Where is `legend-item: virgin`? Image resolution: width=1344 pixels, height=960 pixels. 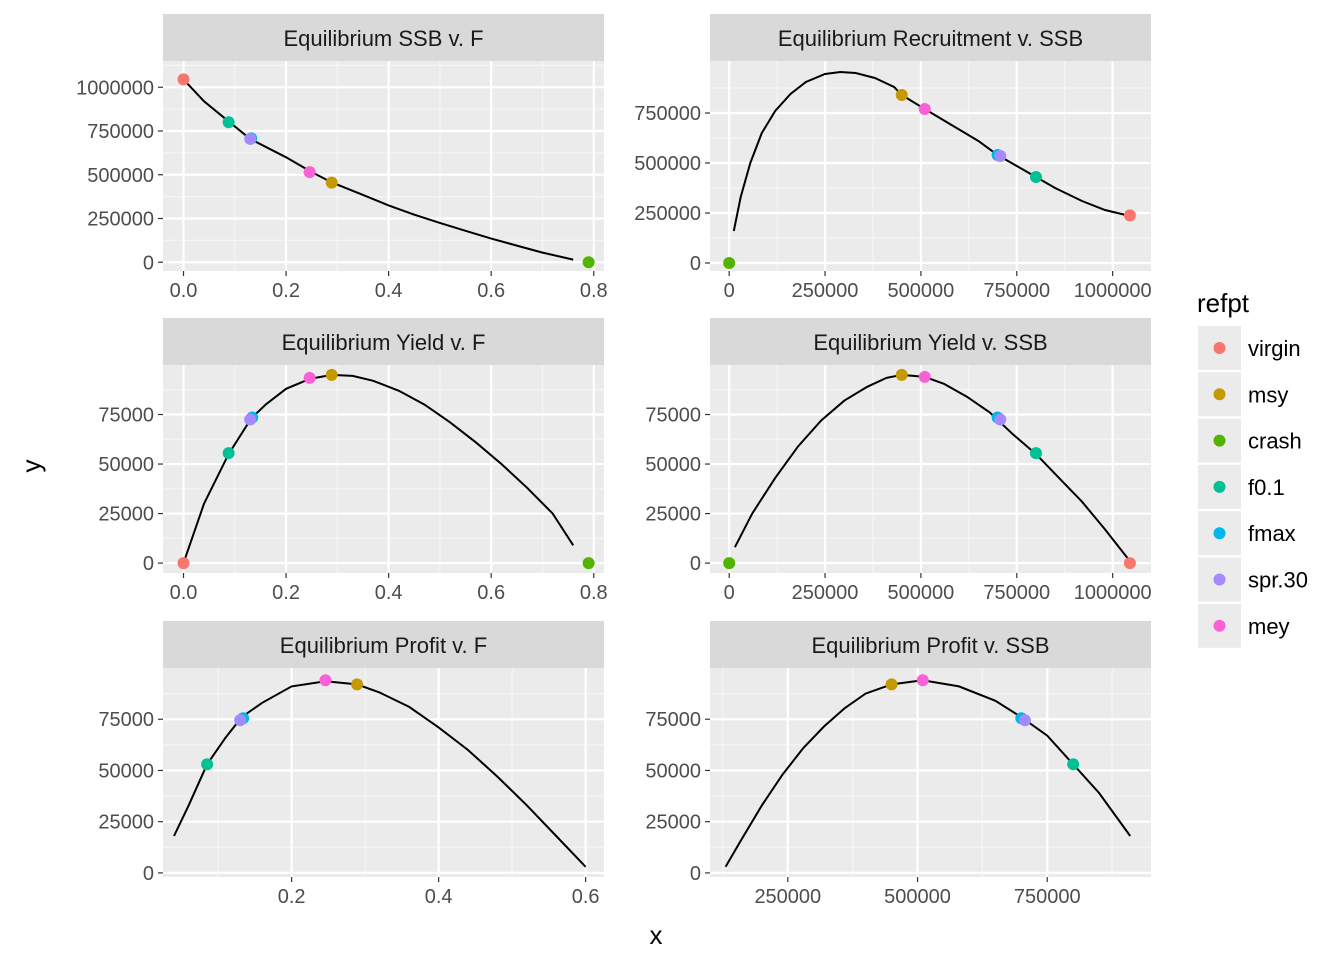 legend-item: virgin is located at coordinates (1249, 348).